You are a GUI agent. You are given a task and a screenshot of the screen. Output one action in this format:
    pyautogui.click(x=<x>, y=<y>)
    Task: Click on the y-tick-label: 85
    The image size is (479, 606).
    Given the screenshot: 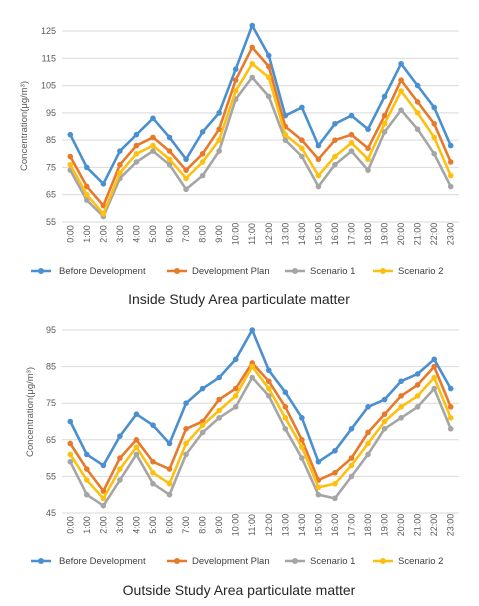 What is the action you would take?
    pyautogui.click(x=51, y=367)
    